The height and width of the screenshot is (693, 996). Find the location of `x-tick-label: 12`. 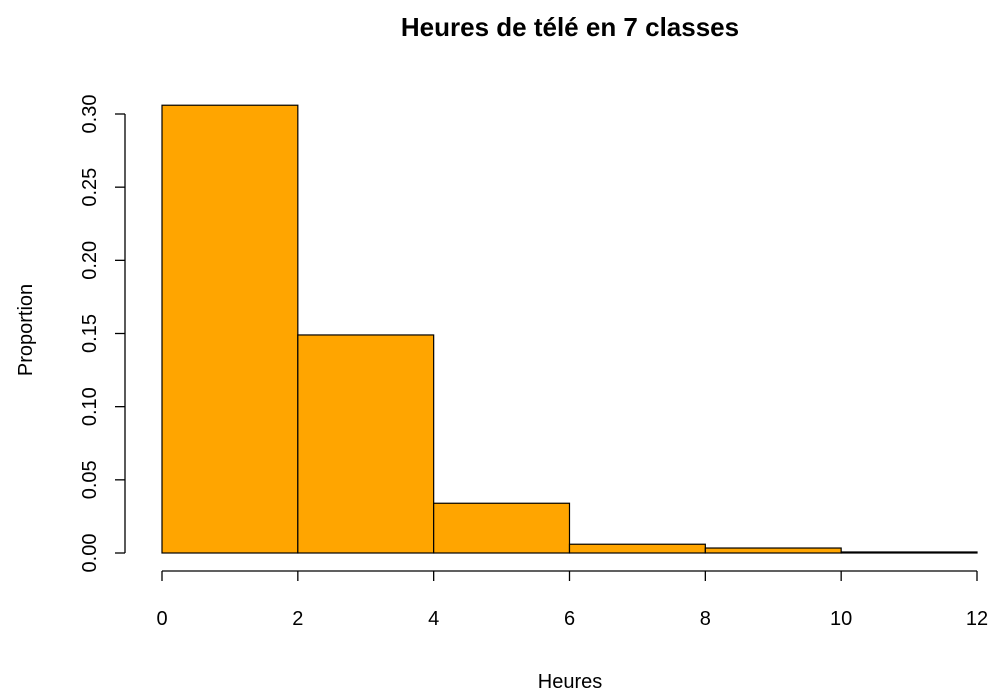

x-tick-label: 12 is located at coordinates (977, 619).